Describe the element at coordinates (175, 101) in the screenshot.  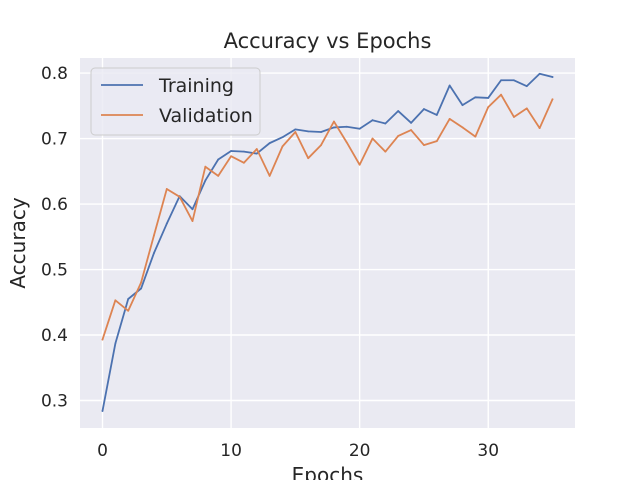
I see `legend: Training Validation` at that location.